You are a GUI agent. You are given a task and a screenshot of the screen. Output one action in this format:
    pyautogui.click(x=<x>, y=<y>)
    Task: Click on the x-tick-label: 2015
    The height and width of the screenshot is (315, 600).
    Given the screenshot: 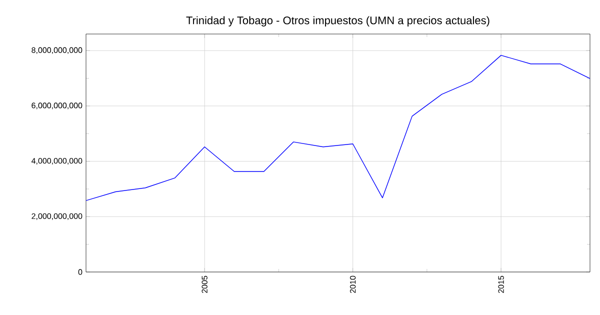 What is the action you would take?
    pyautogui.click(x=501, y=284)
    